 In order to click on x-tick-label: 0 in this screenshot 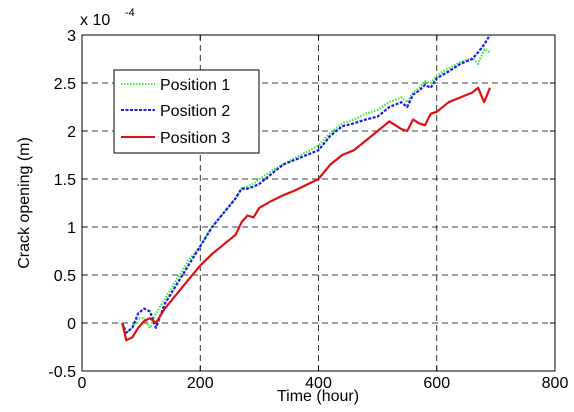, I will do `click(82, 383)`.